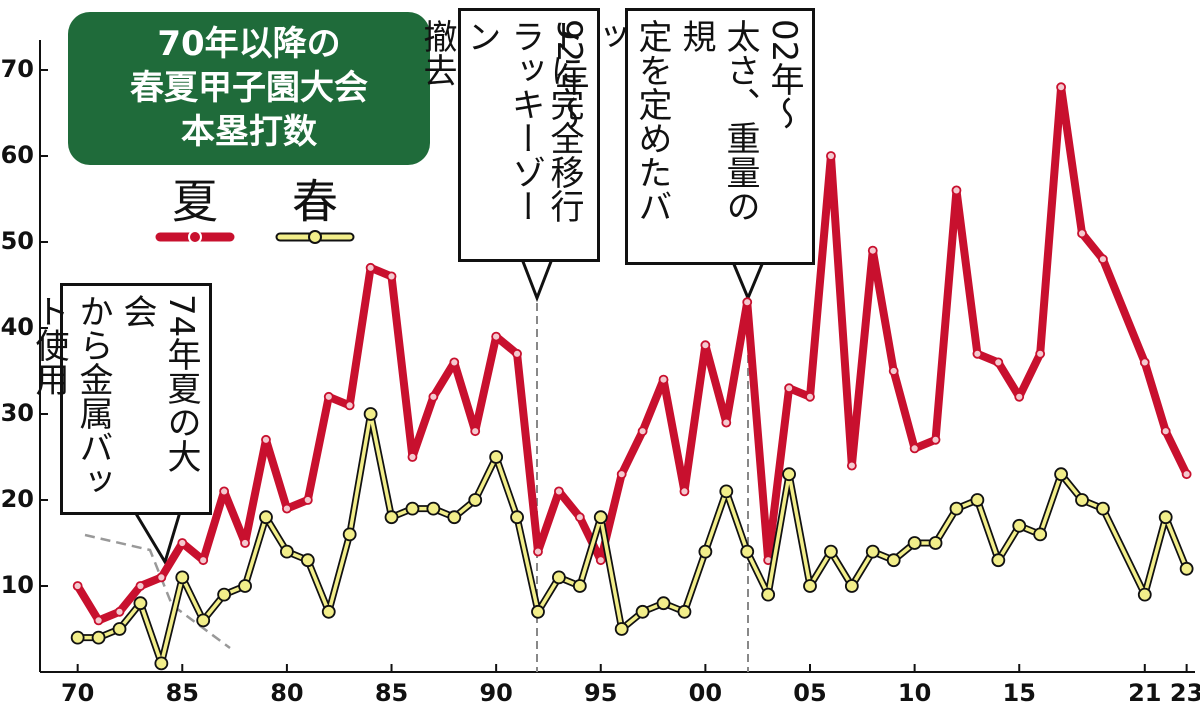 Image resolution: width=1200 pixels, height=717 pixels. What do you see at coordinates (809, 693) in the screenshot?
I see `x-tick-label: 05` at bounding box center [809, 693].